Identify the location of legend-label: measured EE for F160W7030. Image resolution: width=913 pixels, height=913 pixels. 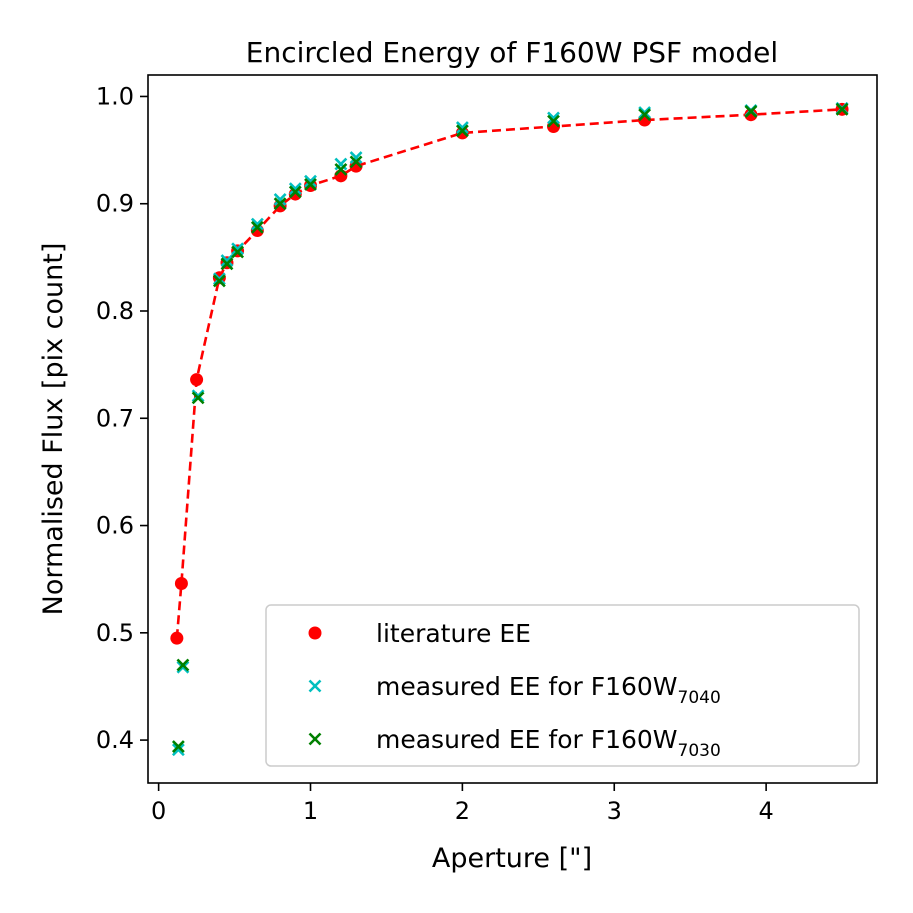
(548, 743).